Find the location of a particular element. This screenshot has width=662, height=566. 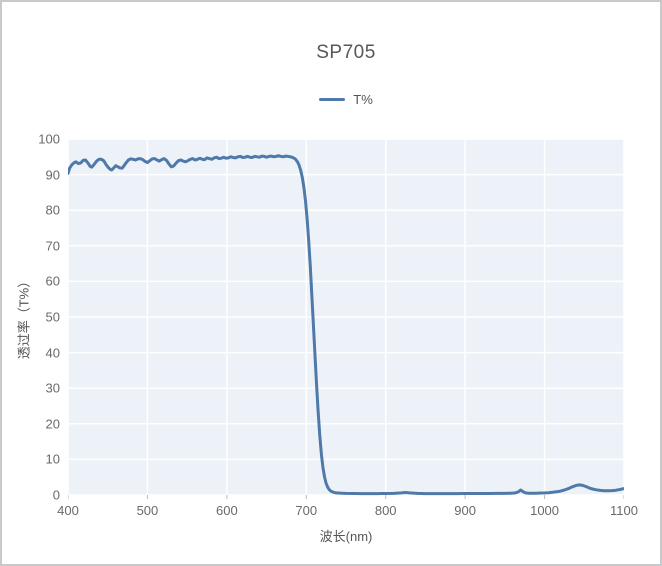

legend: T% is located at coordinates (346, 99).